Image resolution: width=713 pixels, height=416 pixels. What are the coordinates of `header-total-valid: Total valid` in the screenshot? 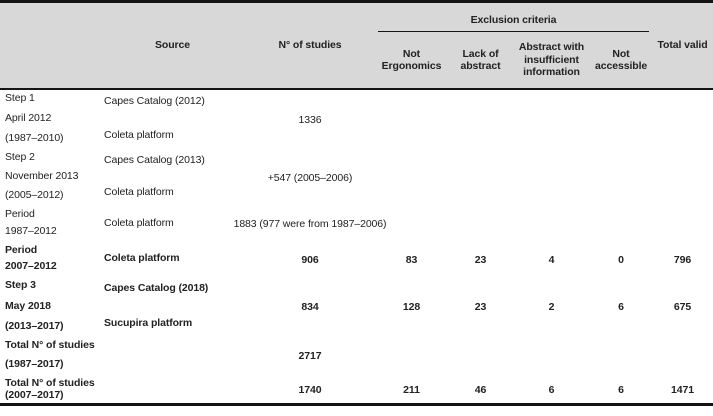 It's located at (682, 45).